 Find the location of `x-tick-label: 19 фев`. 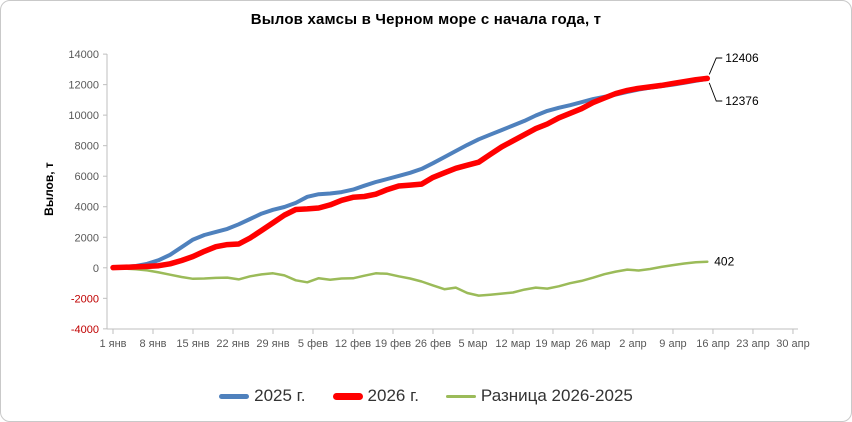

x-tick-label: 19 фев is located at coordinates (393, 344).